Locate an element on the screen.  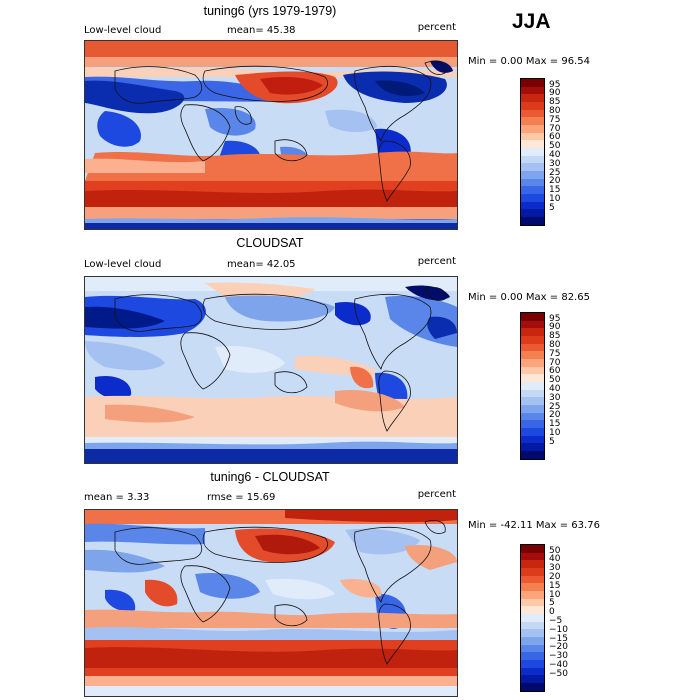
panel-3-mean-label: mean = 3.33 is located at coordinates (117, 497).